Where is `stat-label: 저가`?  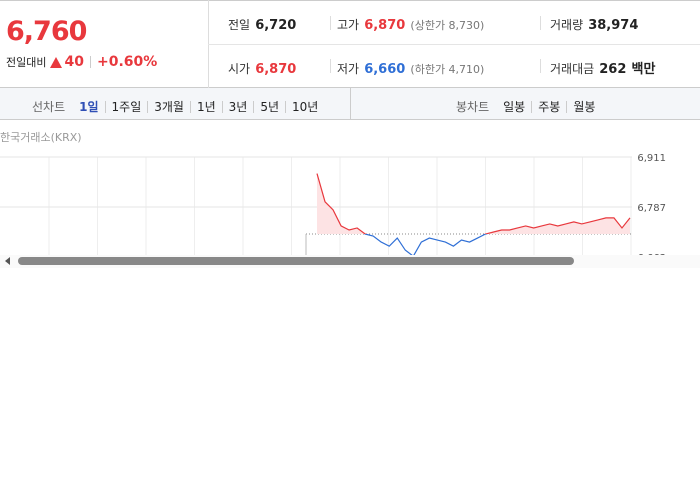
stat-label: 저가 is located at coordinates (348, 69).